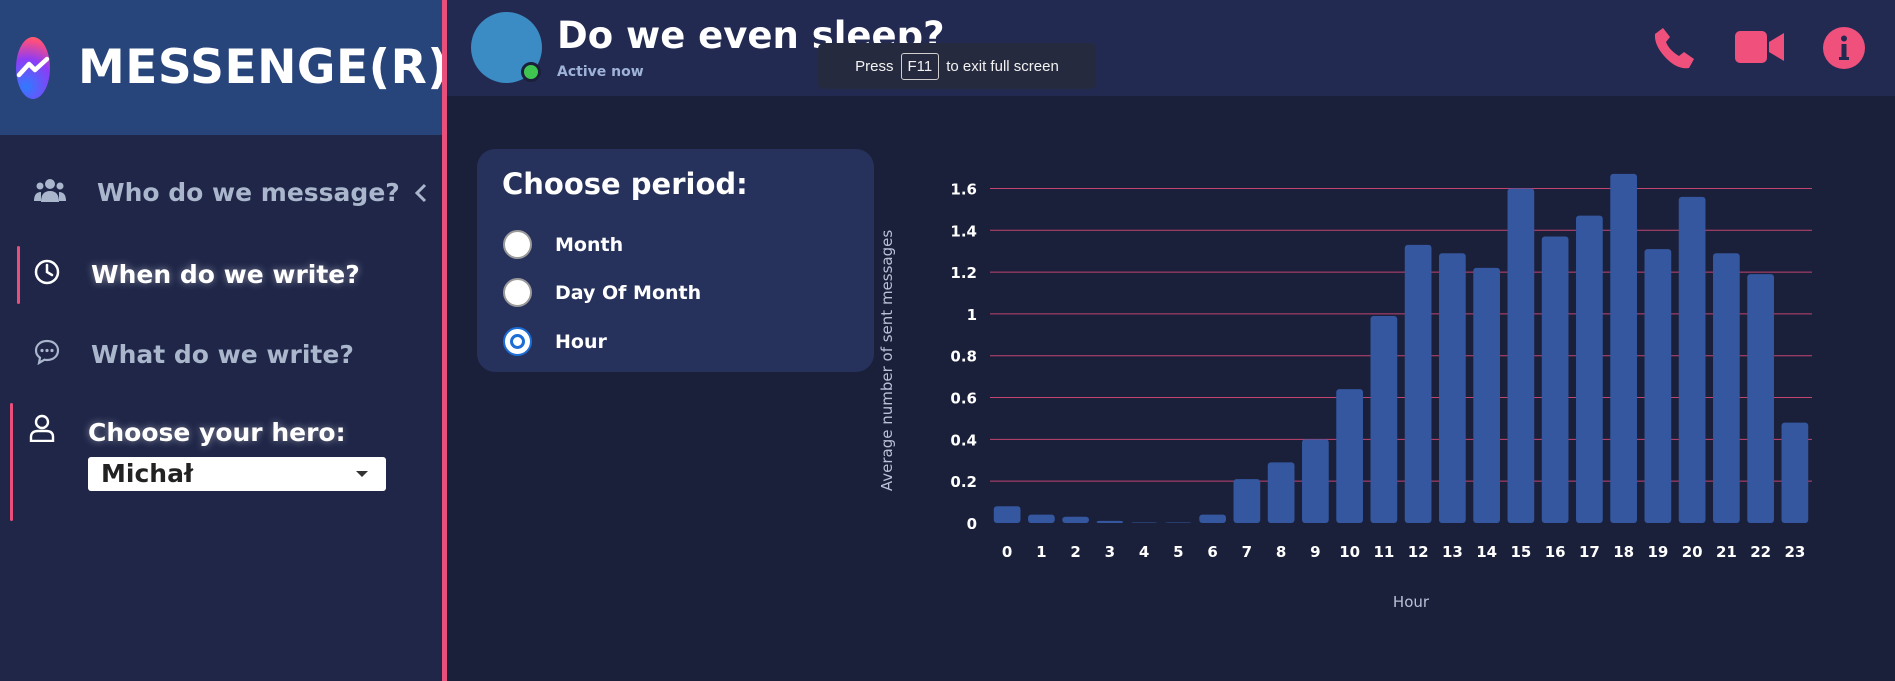 The width and height of the screenshot is (1895, 681). What do you see at coordinates (1760, 552) in the screenshot?
I see `x-tick-label: 22` at bounding box center [1760, 552].